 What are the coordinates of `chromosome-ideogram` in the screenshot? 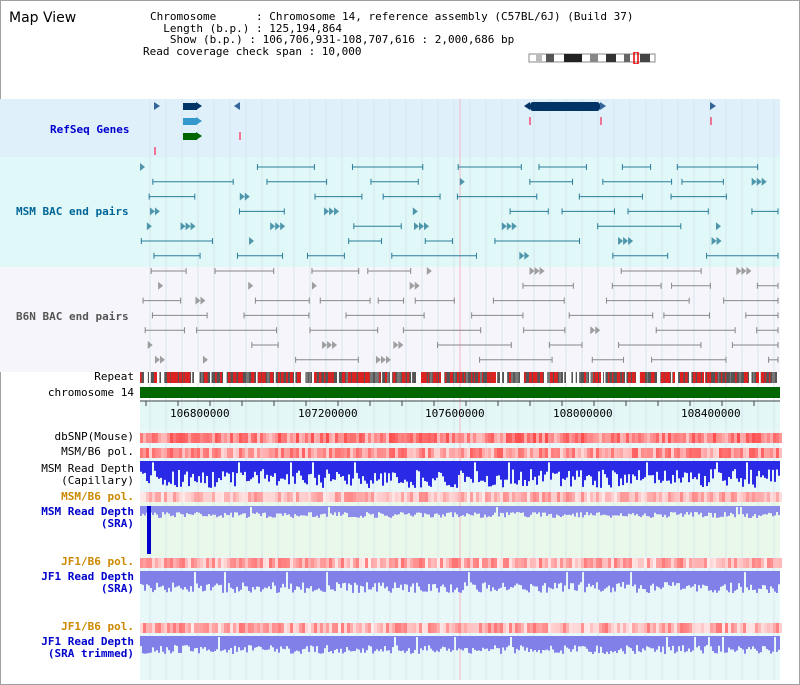 It's located at (593, 58).